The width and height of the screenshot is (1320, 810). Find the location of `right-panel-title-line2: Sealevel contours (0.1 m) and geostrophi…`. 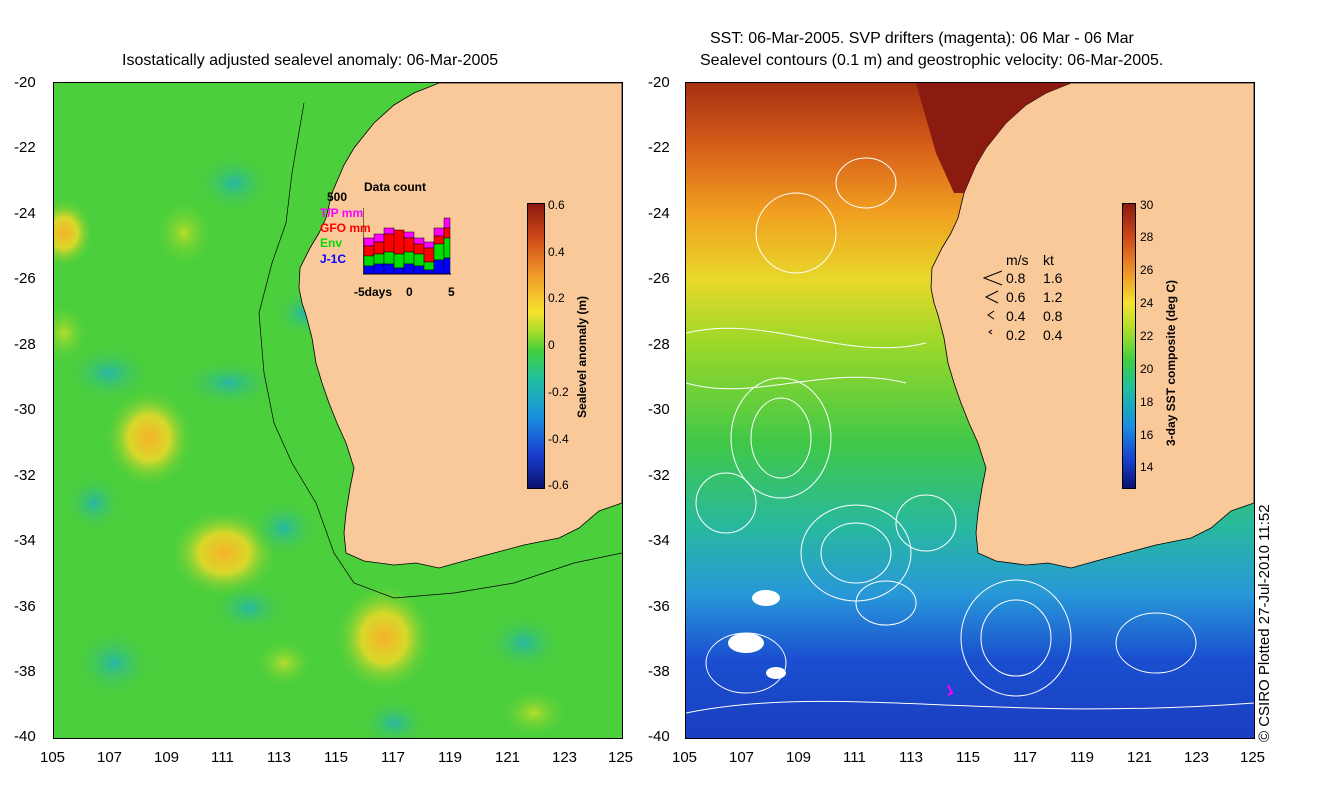

right-panel-title-line2: Sealevel contours (0.1 m) and geostrophi… is located at coordinates (932, 60).